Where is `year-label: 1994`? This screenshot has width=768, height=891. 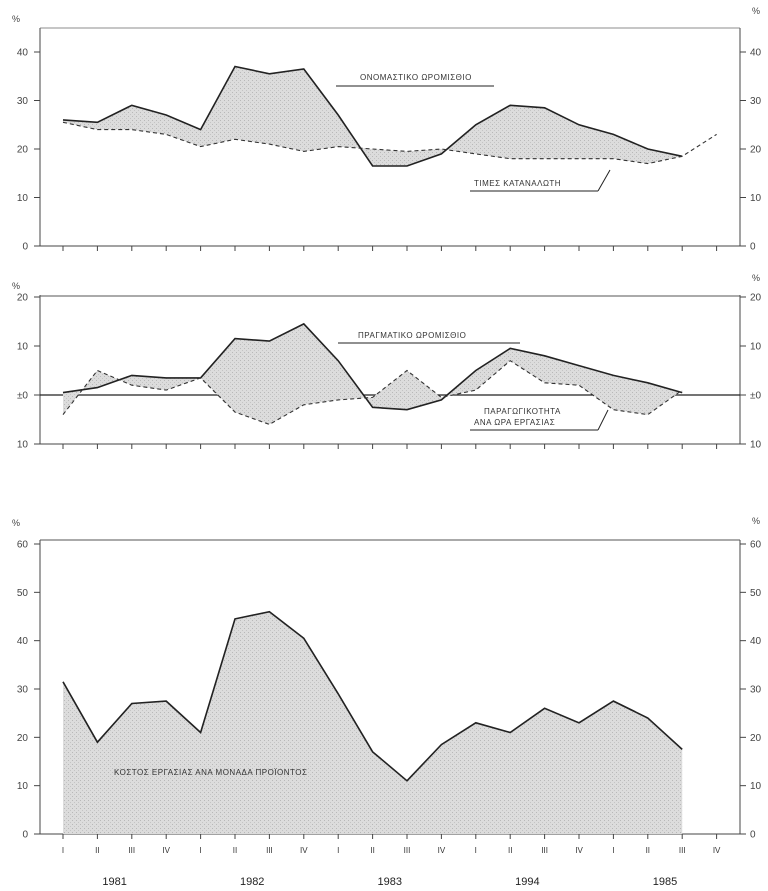
year-label: 1994 is located at coordinates (527, 882).